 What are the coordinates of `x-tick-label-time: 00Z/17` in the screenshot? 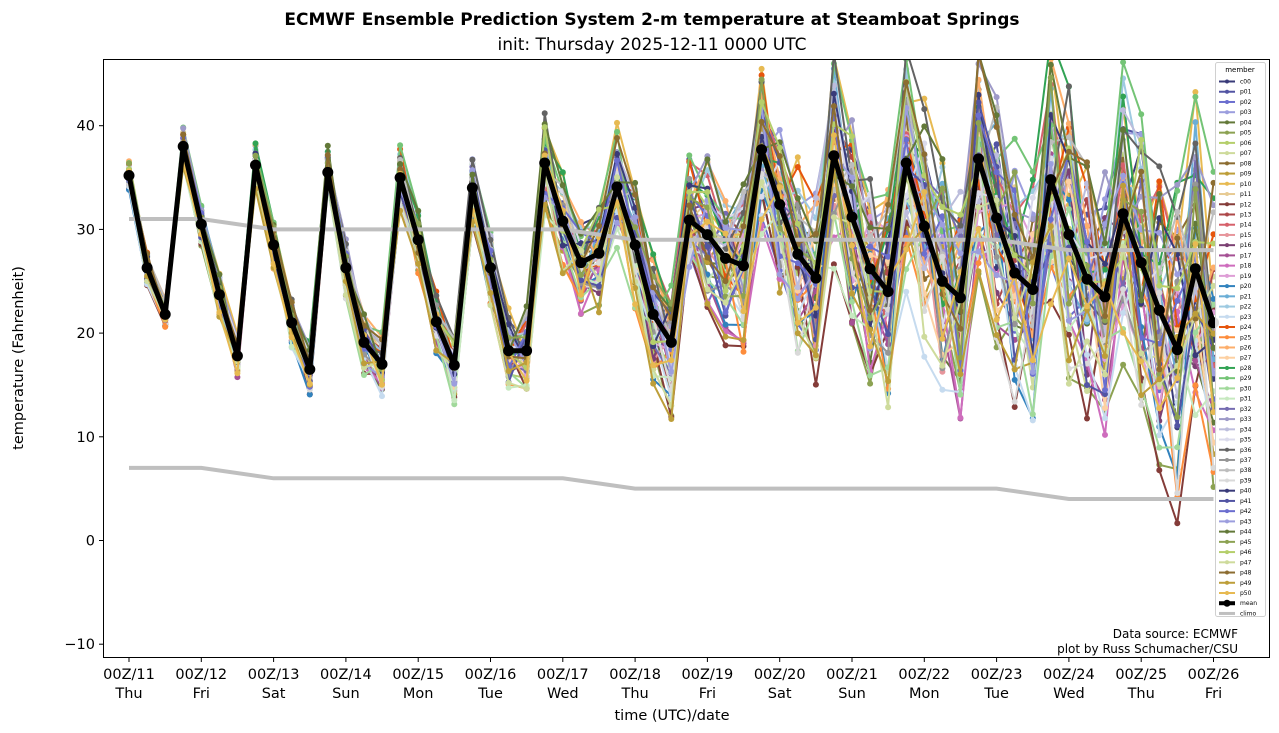 It's located at (563, 675).